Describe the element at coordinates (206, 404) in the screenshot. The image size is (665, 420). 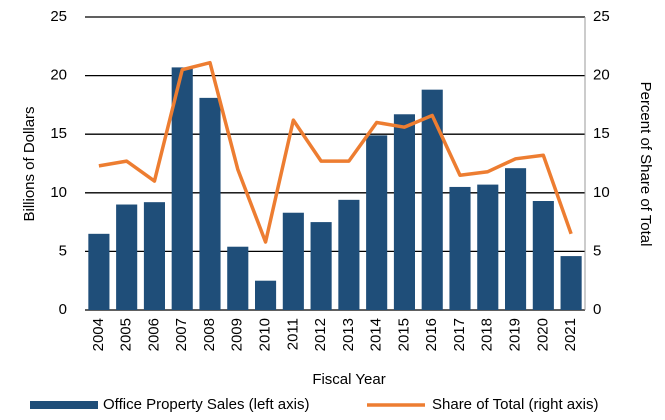
I see `legend-label: Office Property Sales (left axis)` at that location.